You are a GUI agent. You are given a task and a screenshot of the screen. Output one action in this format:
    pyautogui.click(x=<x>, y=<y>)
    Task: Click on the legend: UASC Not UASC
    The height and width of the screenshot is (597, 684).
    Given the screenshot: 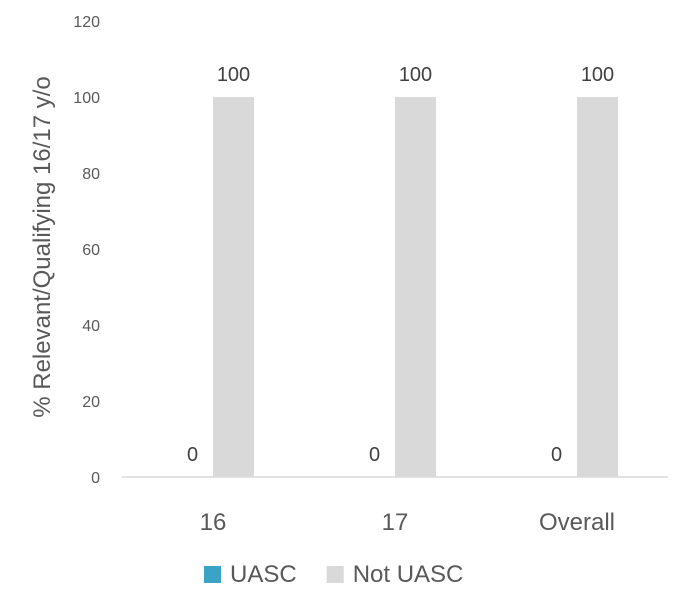 What is the action you would take?
    pyautogui.click(x=333, y=574)
    